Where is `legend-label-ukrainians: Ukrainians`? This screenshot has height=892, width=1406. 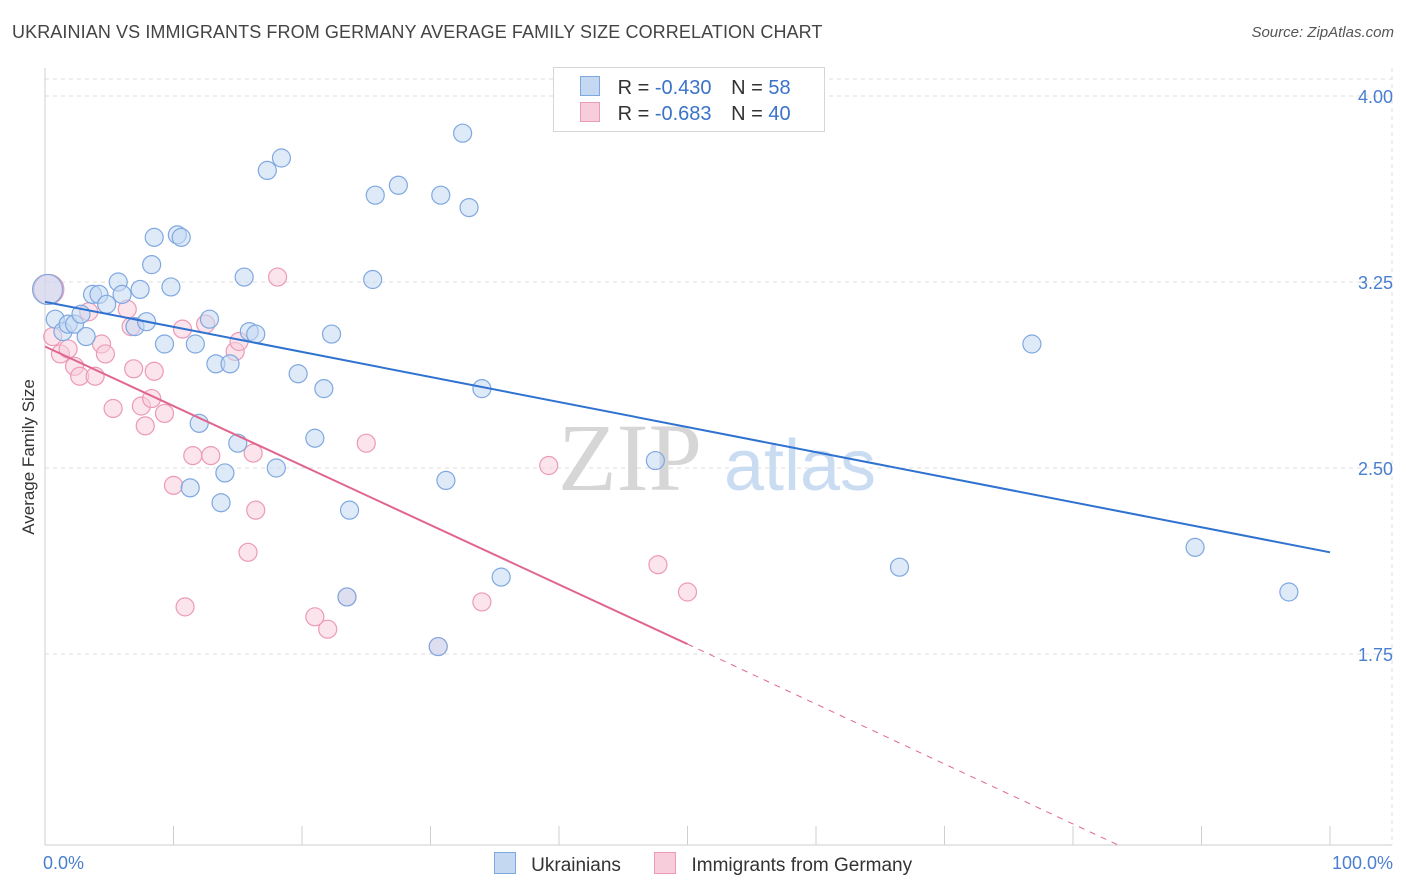
legend-label-ukrainians: Ukrainians is located at coordinates (576, 865).